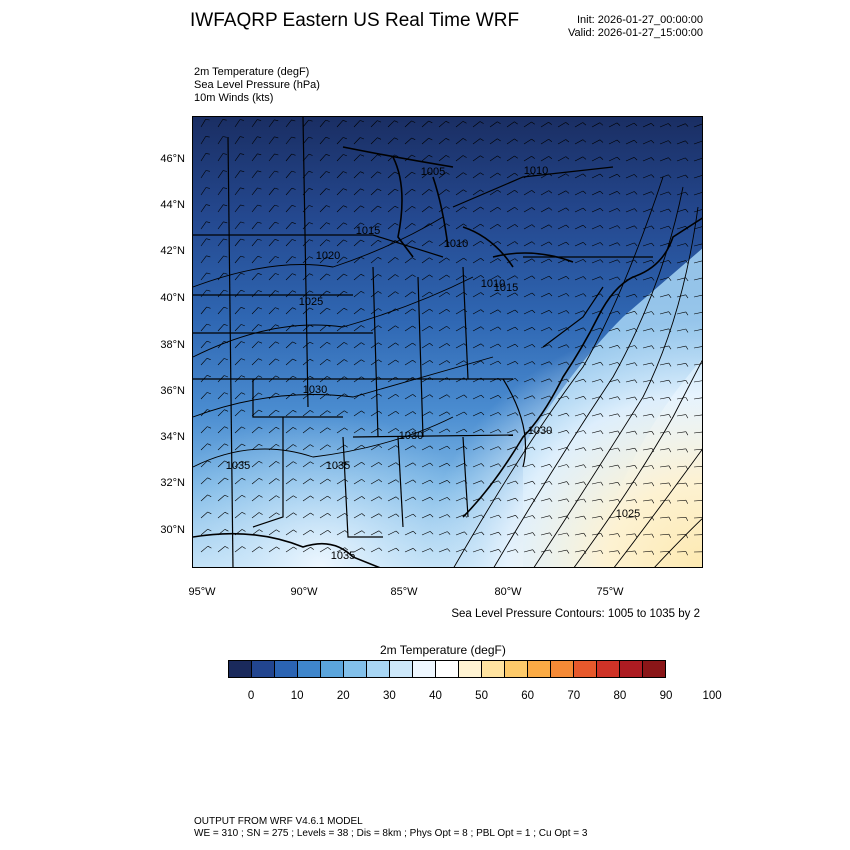 The width and height of the screenshot is (850, 850). What do you see at coordinates (540, 431) in the screenshot?
I see `svg-text: 1030` at bounding box center [540, 431].